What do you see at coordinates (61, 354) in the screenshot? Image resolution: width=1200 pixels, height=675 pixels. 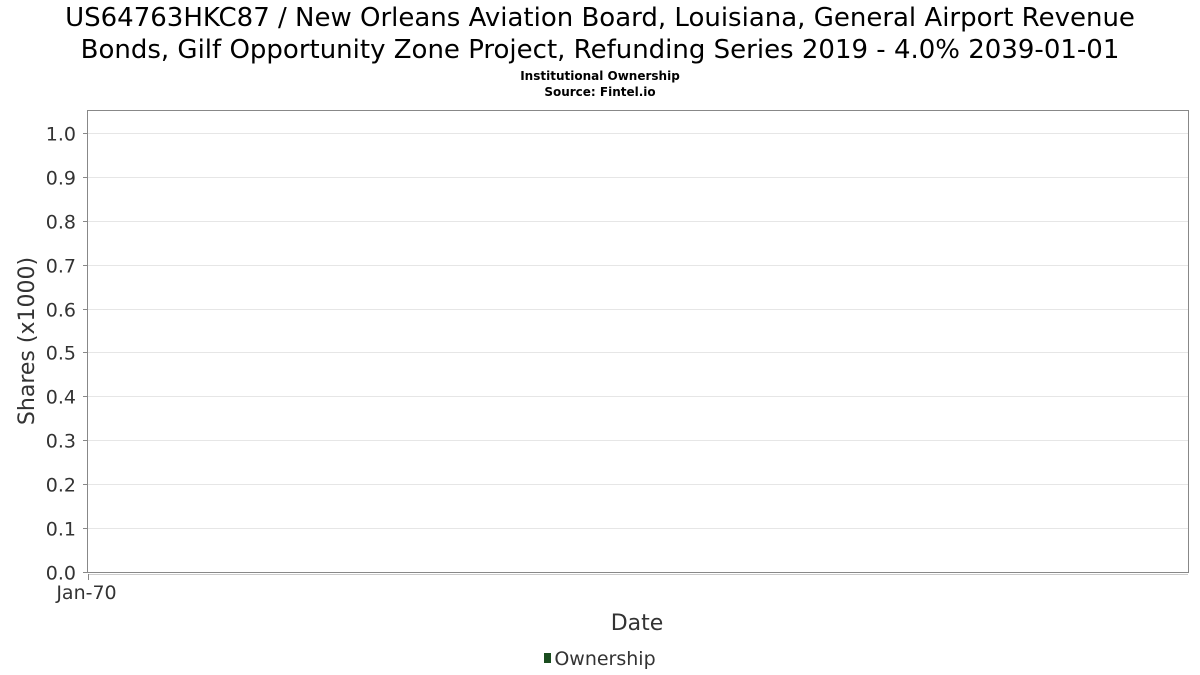 I see `y-tick-label-5: 0.5` at bounding box center [61, 354].